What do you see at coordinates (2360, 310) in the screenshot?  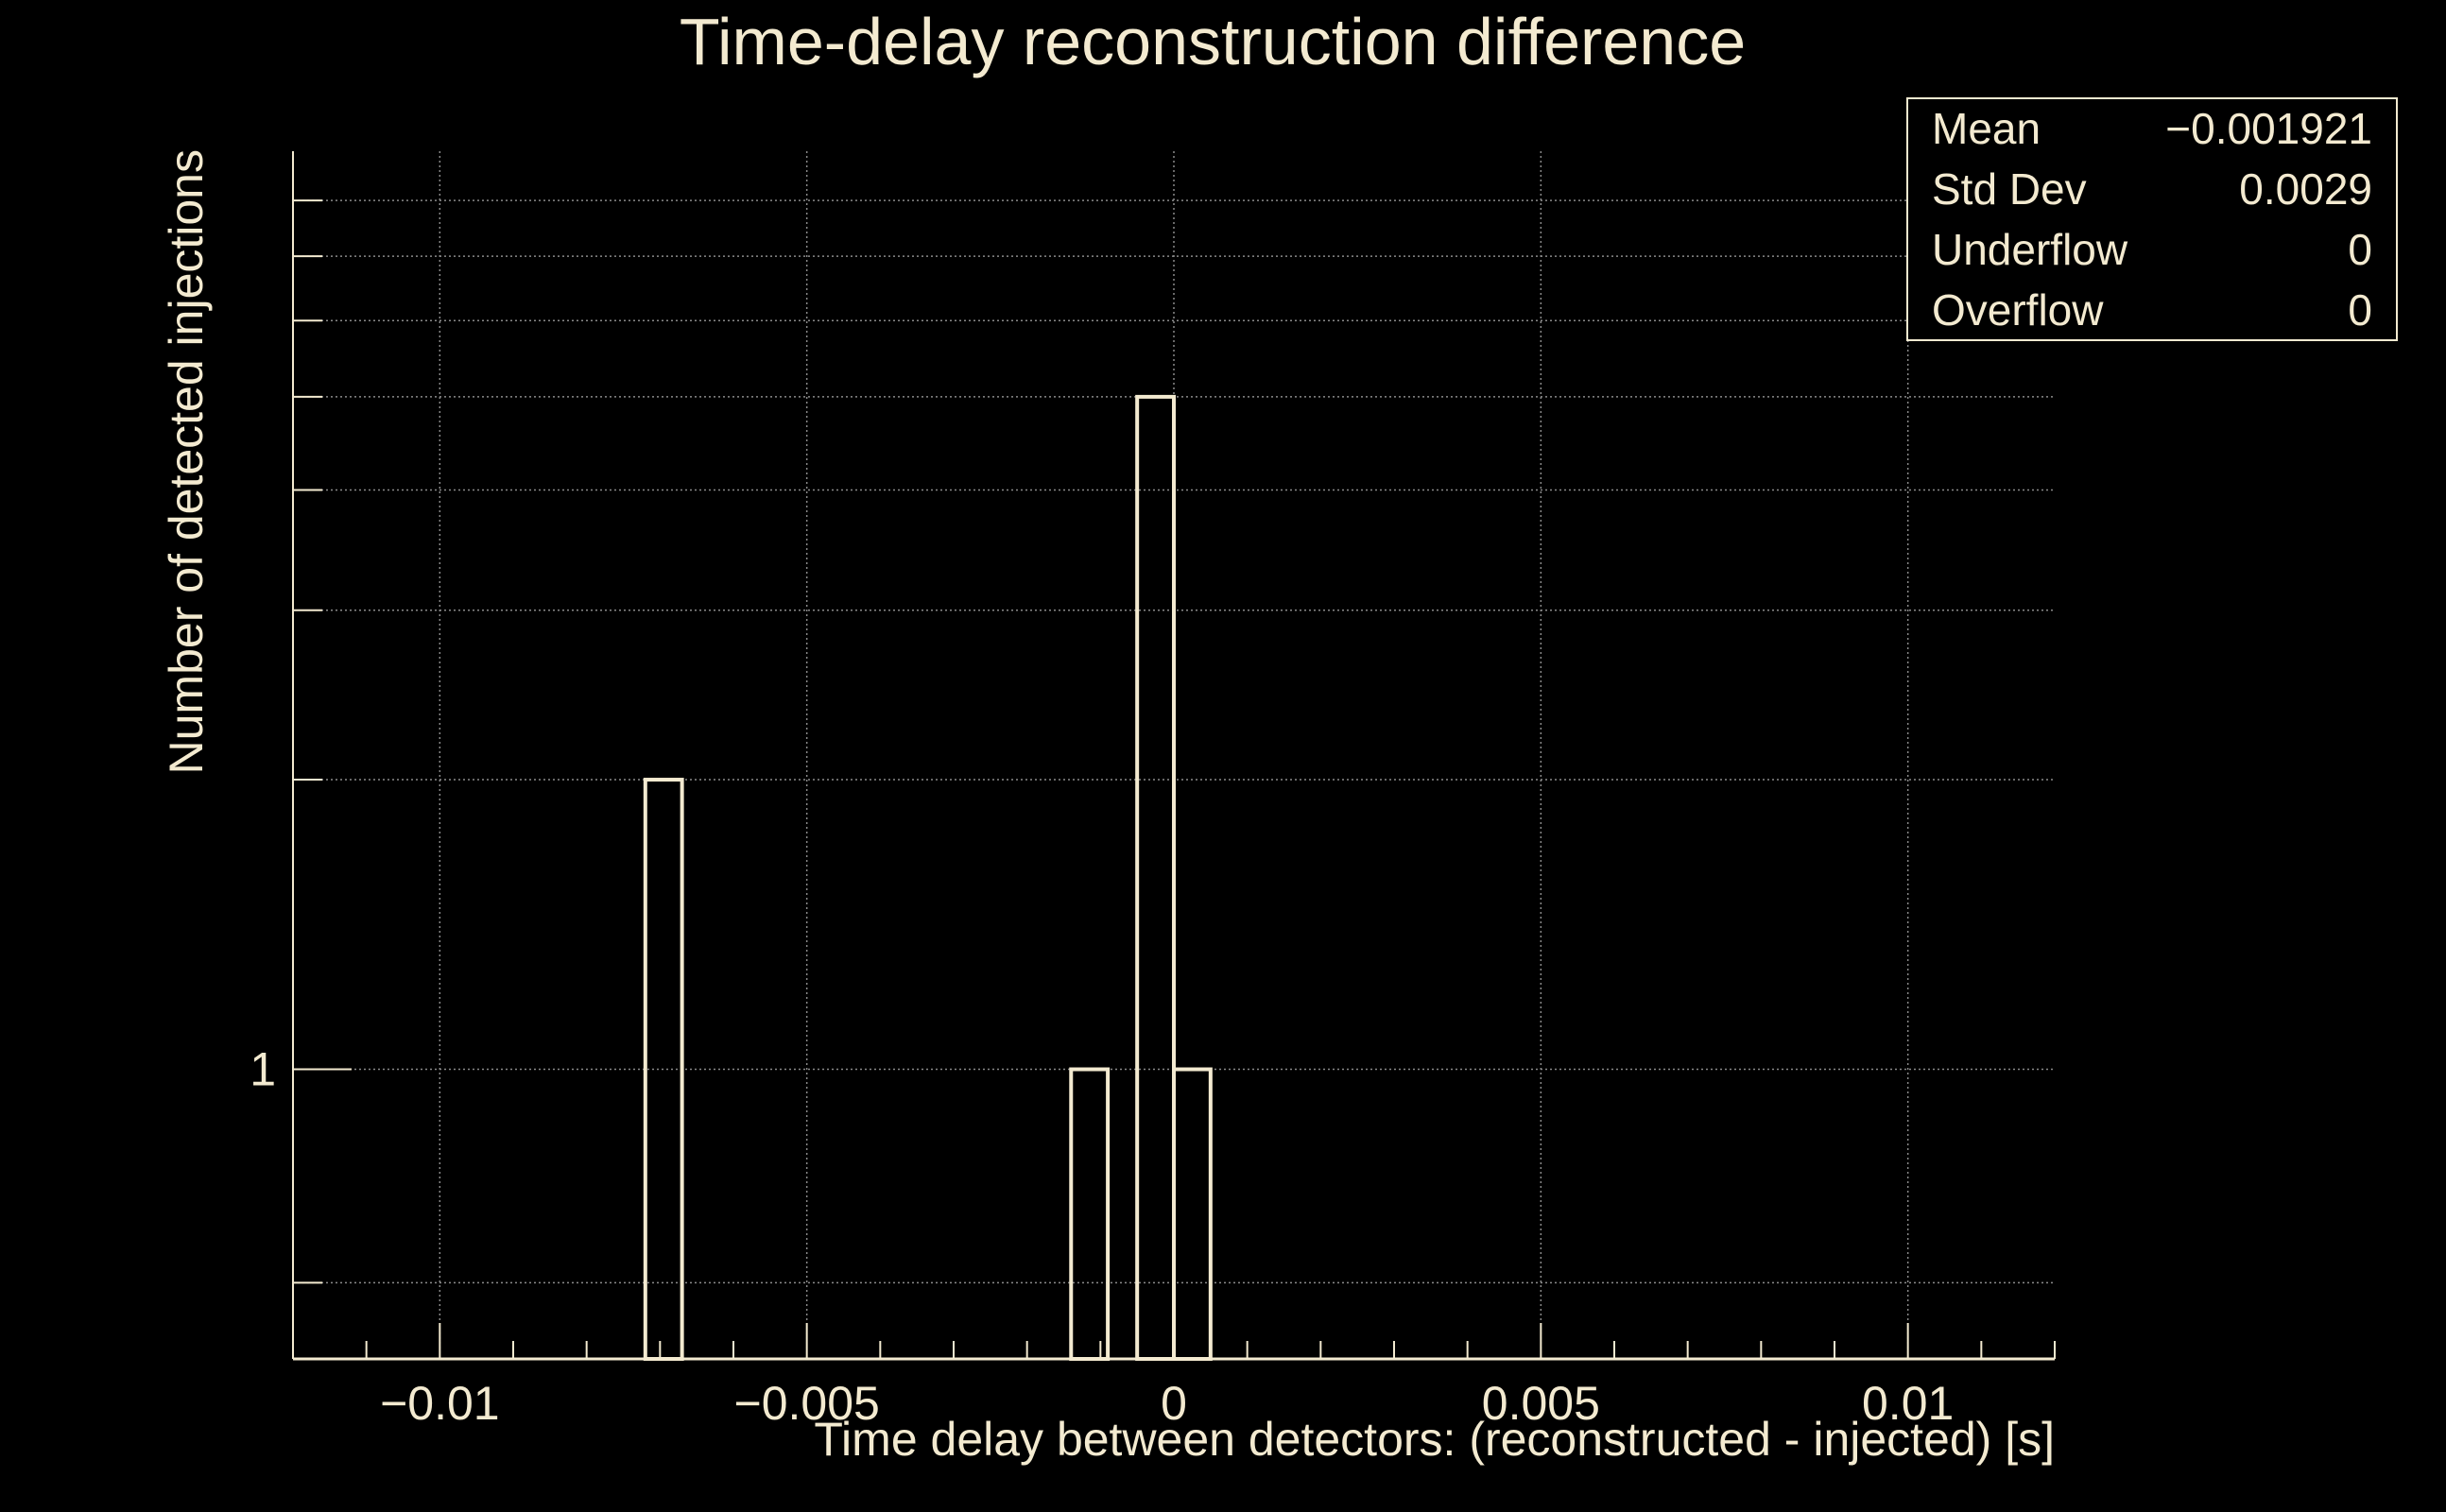 I see `stats-value-overflow: 0` at bounding box center [2360, 310].